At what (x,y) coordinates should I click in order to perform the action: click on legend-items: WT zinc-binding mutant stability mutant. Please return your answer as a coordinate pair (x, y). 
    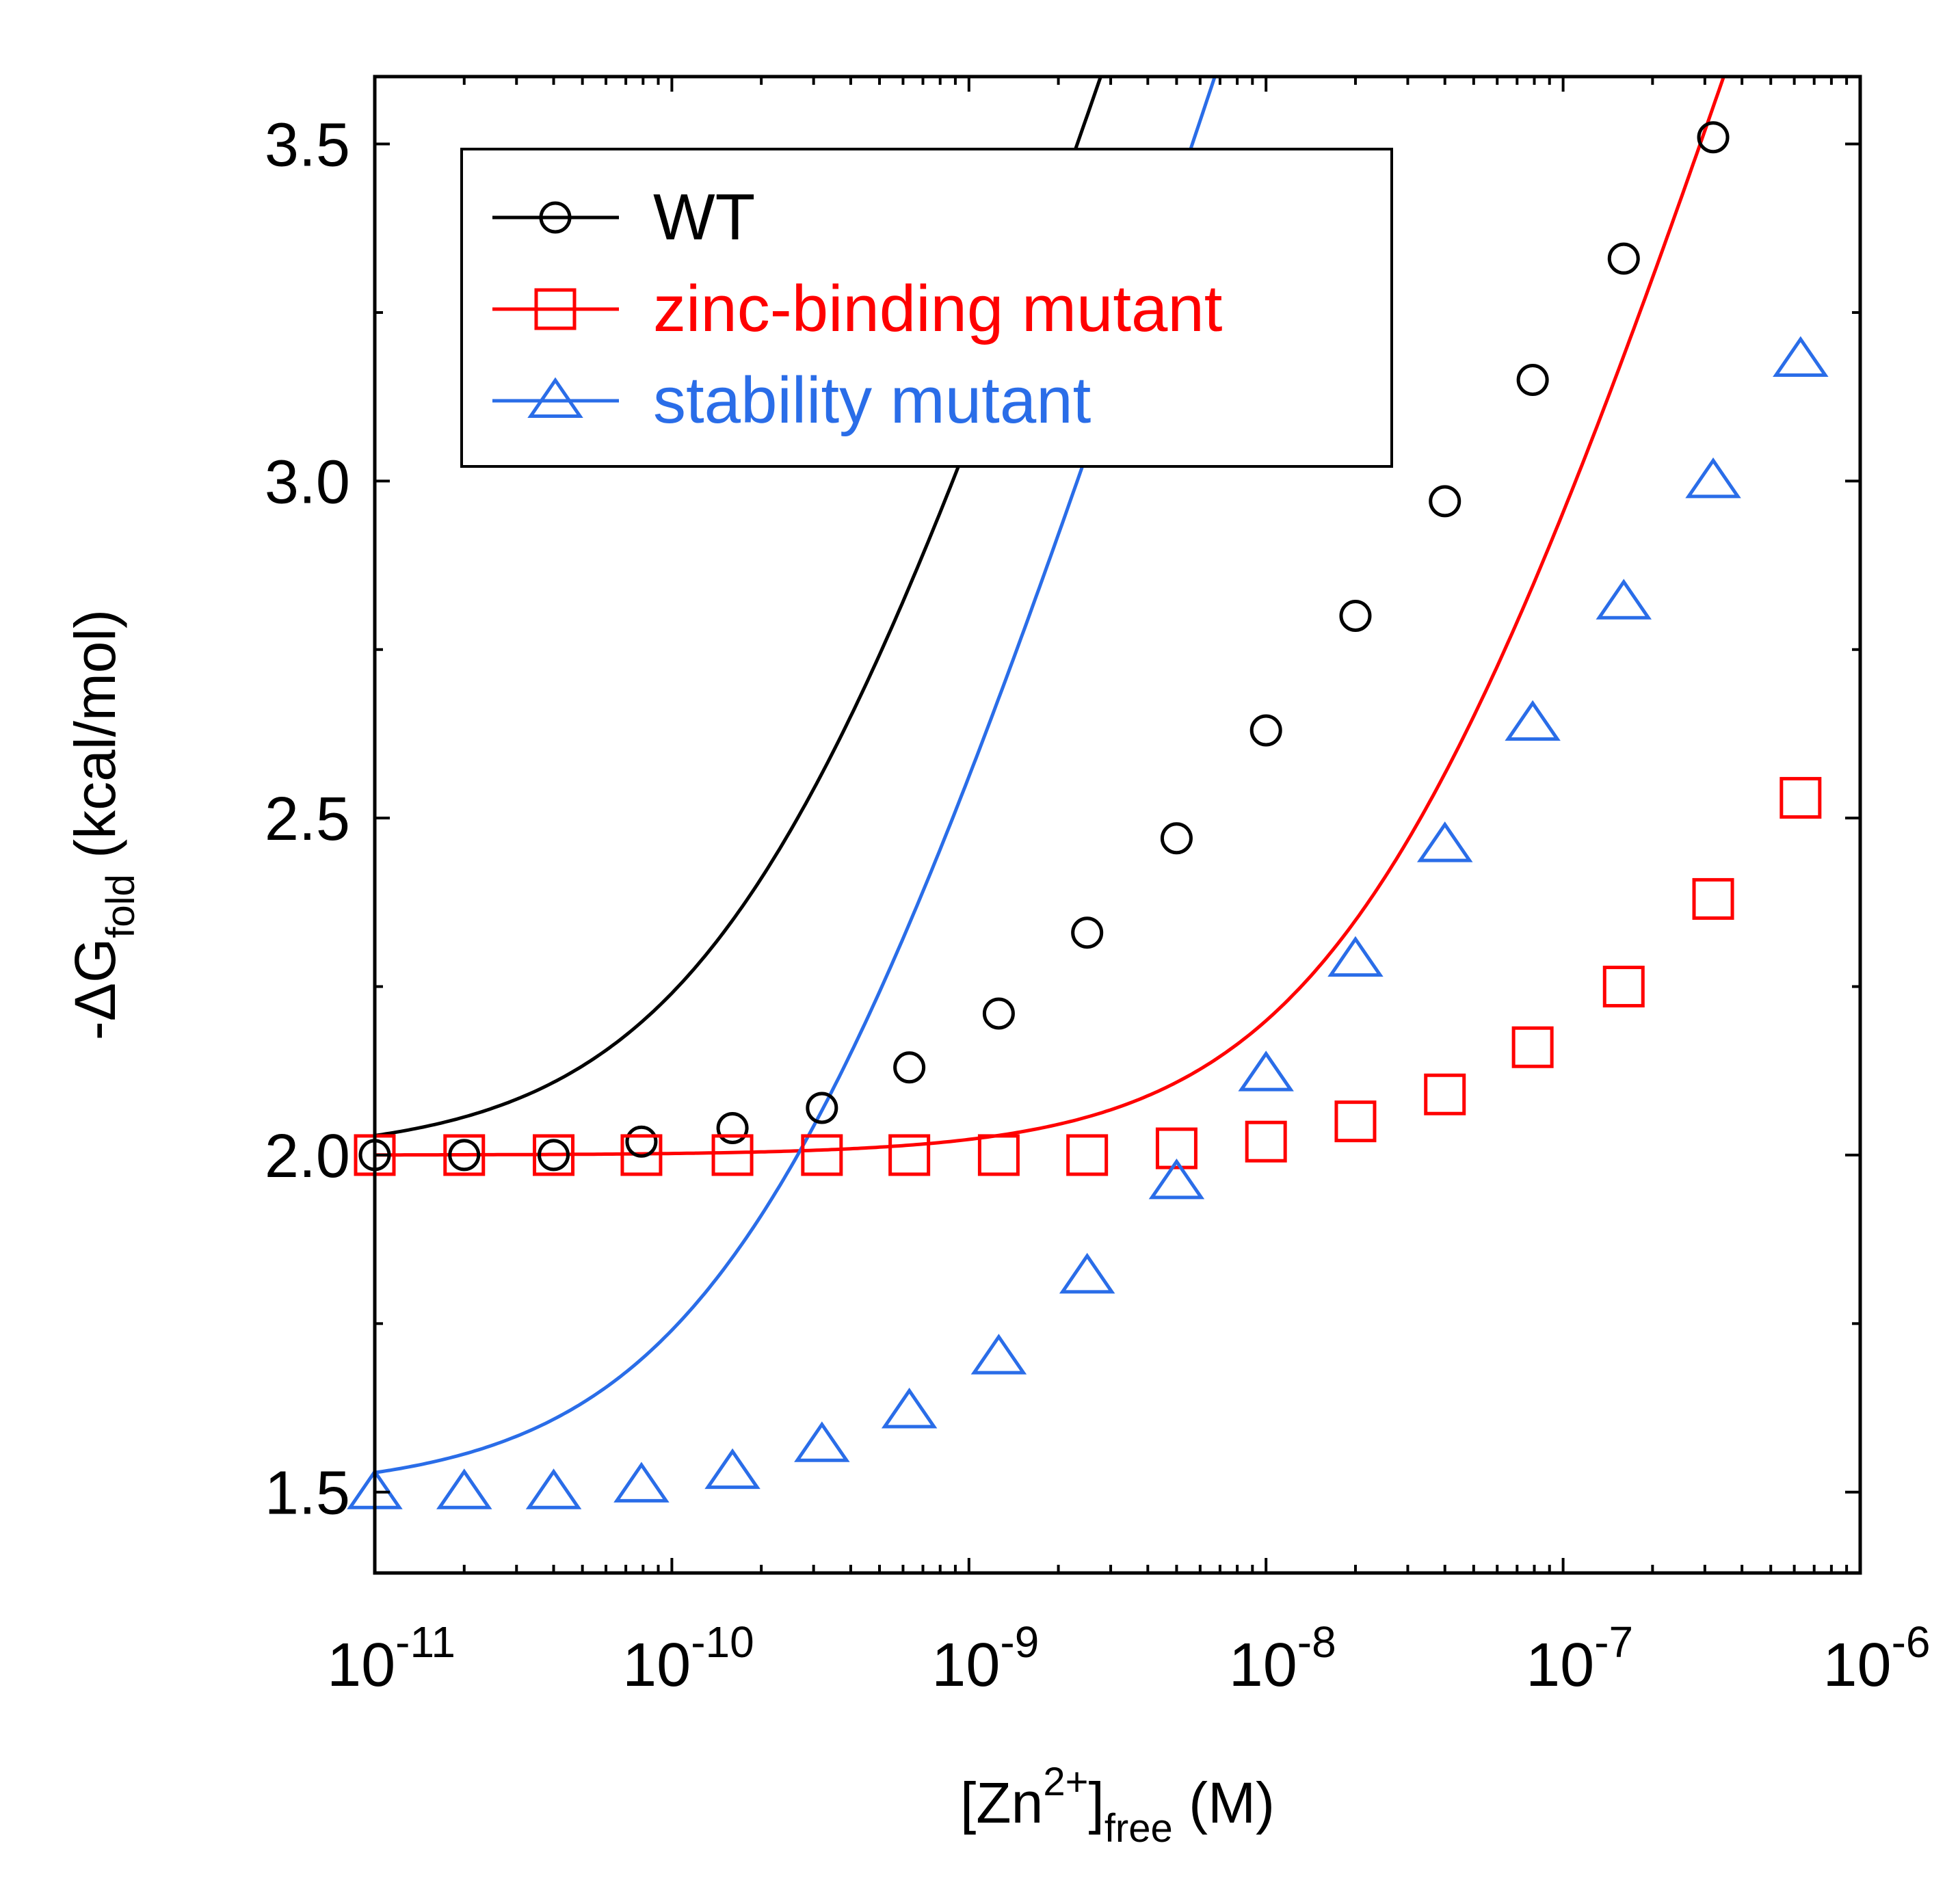
    Looking at the image, I should click on (857, 309).